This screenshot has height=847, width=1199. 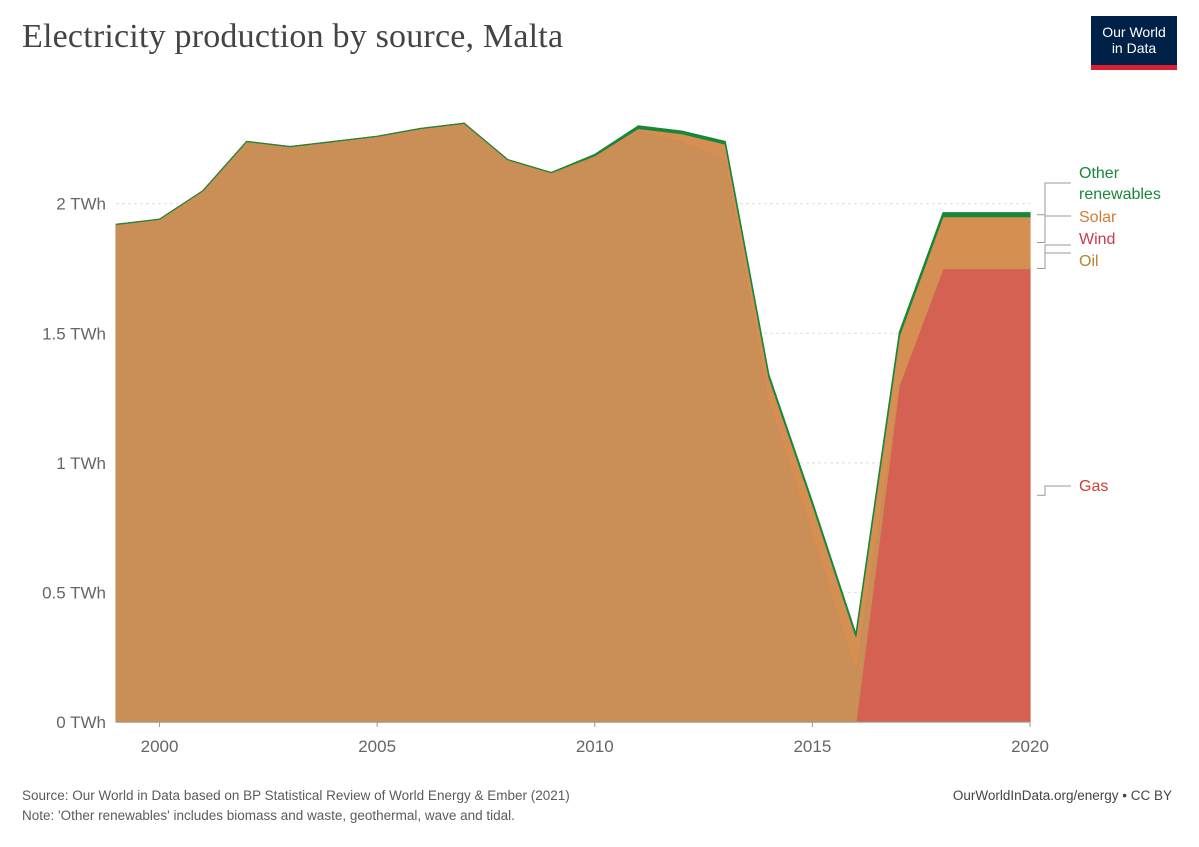 I want to click on y-axis: 0 TWh 0.5 TWh 1 TWh 1.5 TWh 2 TWh, so click(x=74, y=463).